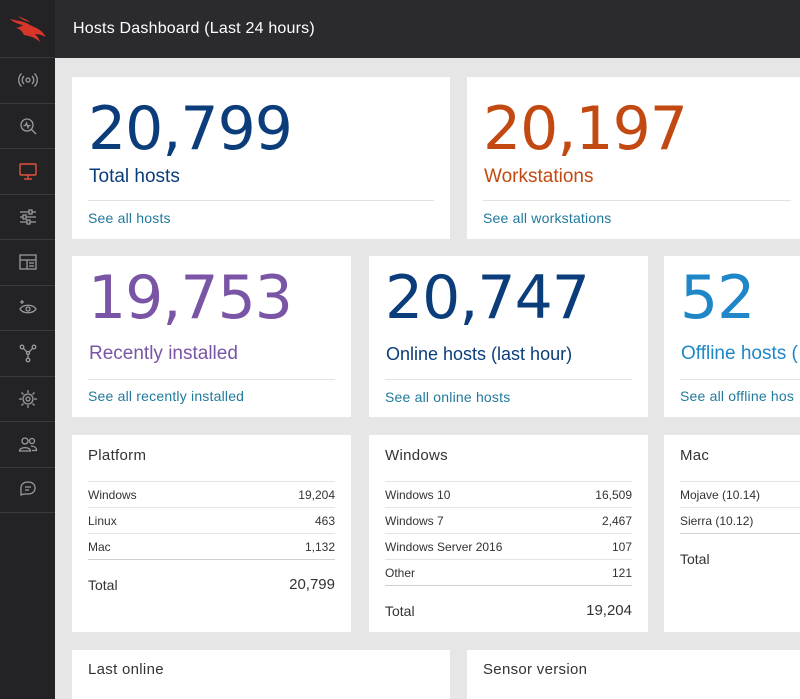 This screenshot has height=699, width=800. Describe the element at coordinates (547, 218) in the screenshot. I see `see-all-workstations-link: See all workstations` at that location.